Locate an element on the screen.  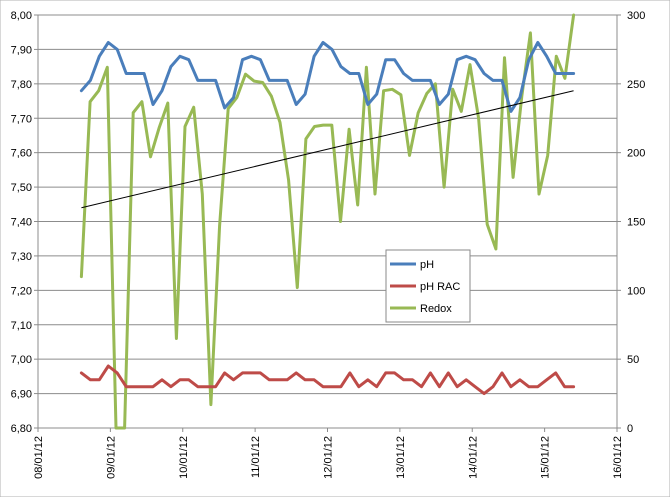
left-tick-label: 7,60 is located at coordinates (21, 154).